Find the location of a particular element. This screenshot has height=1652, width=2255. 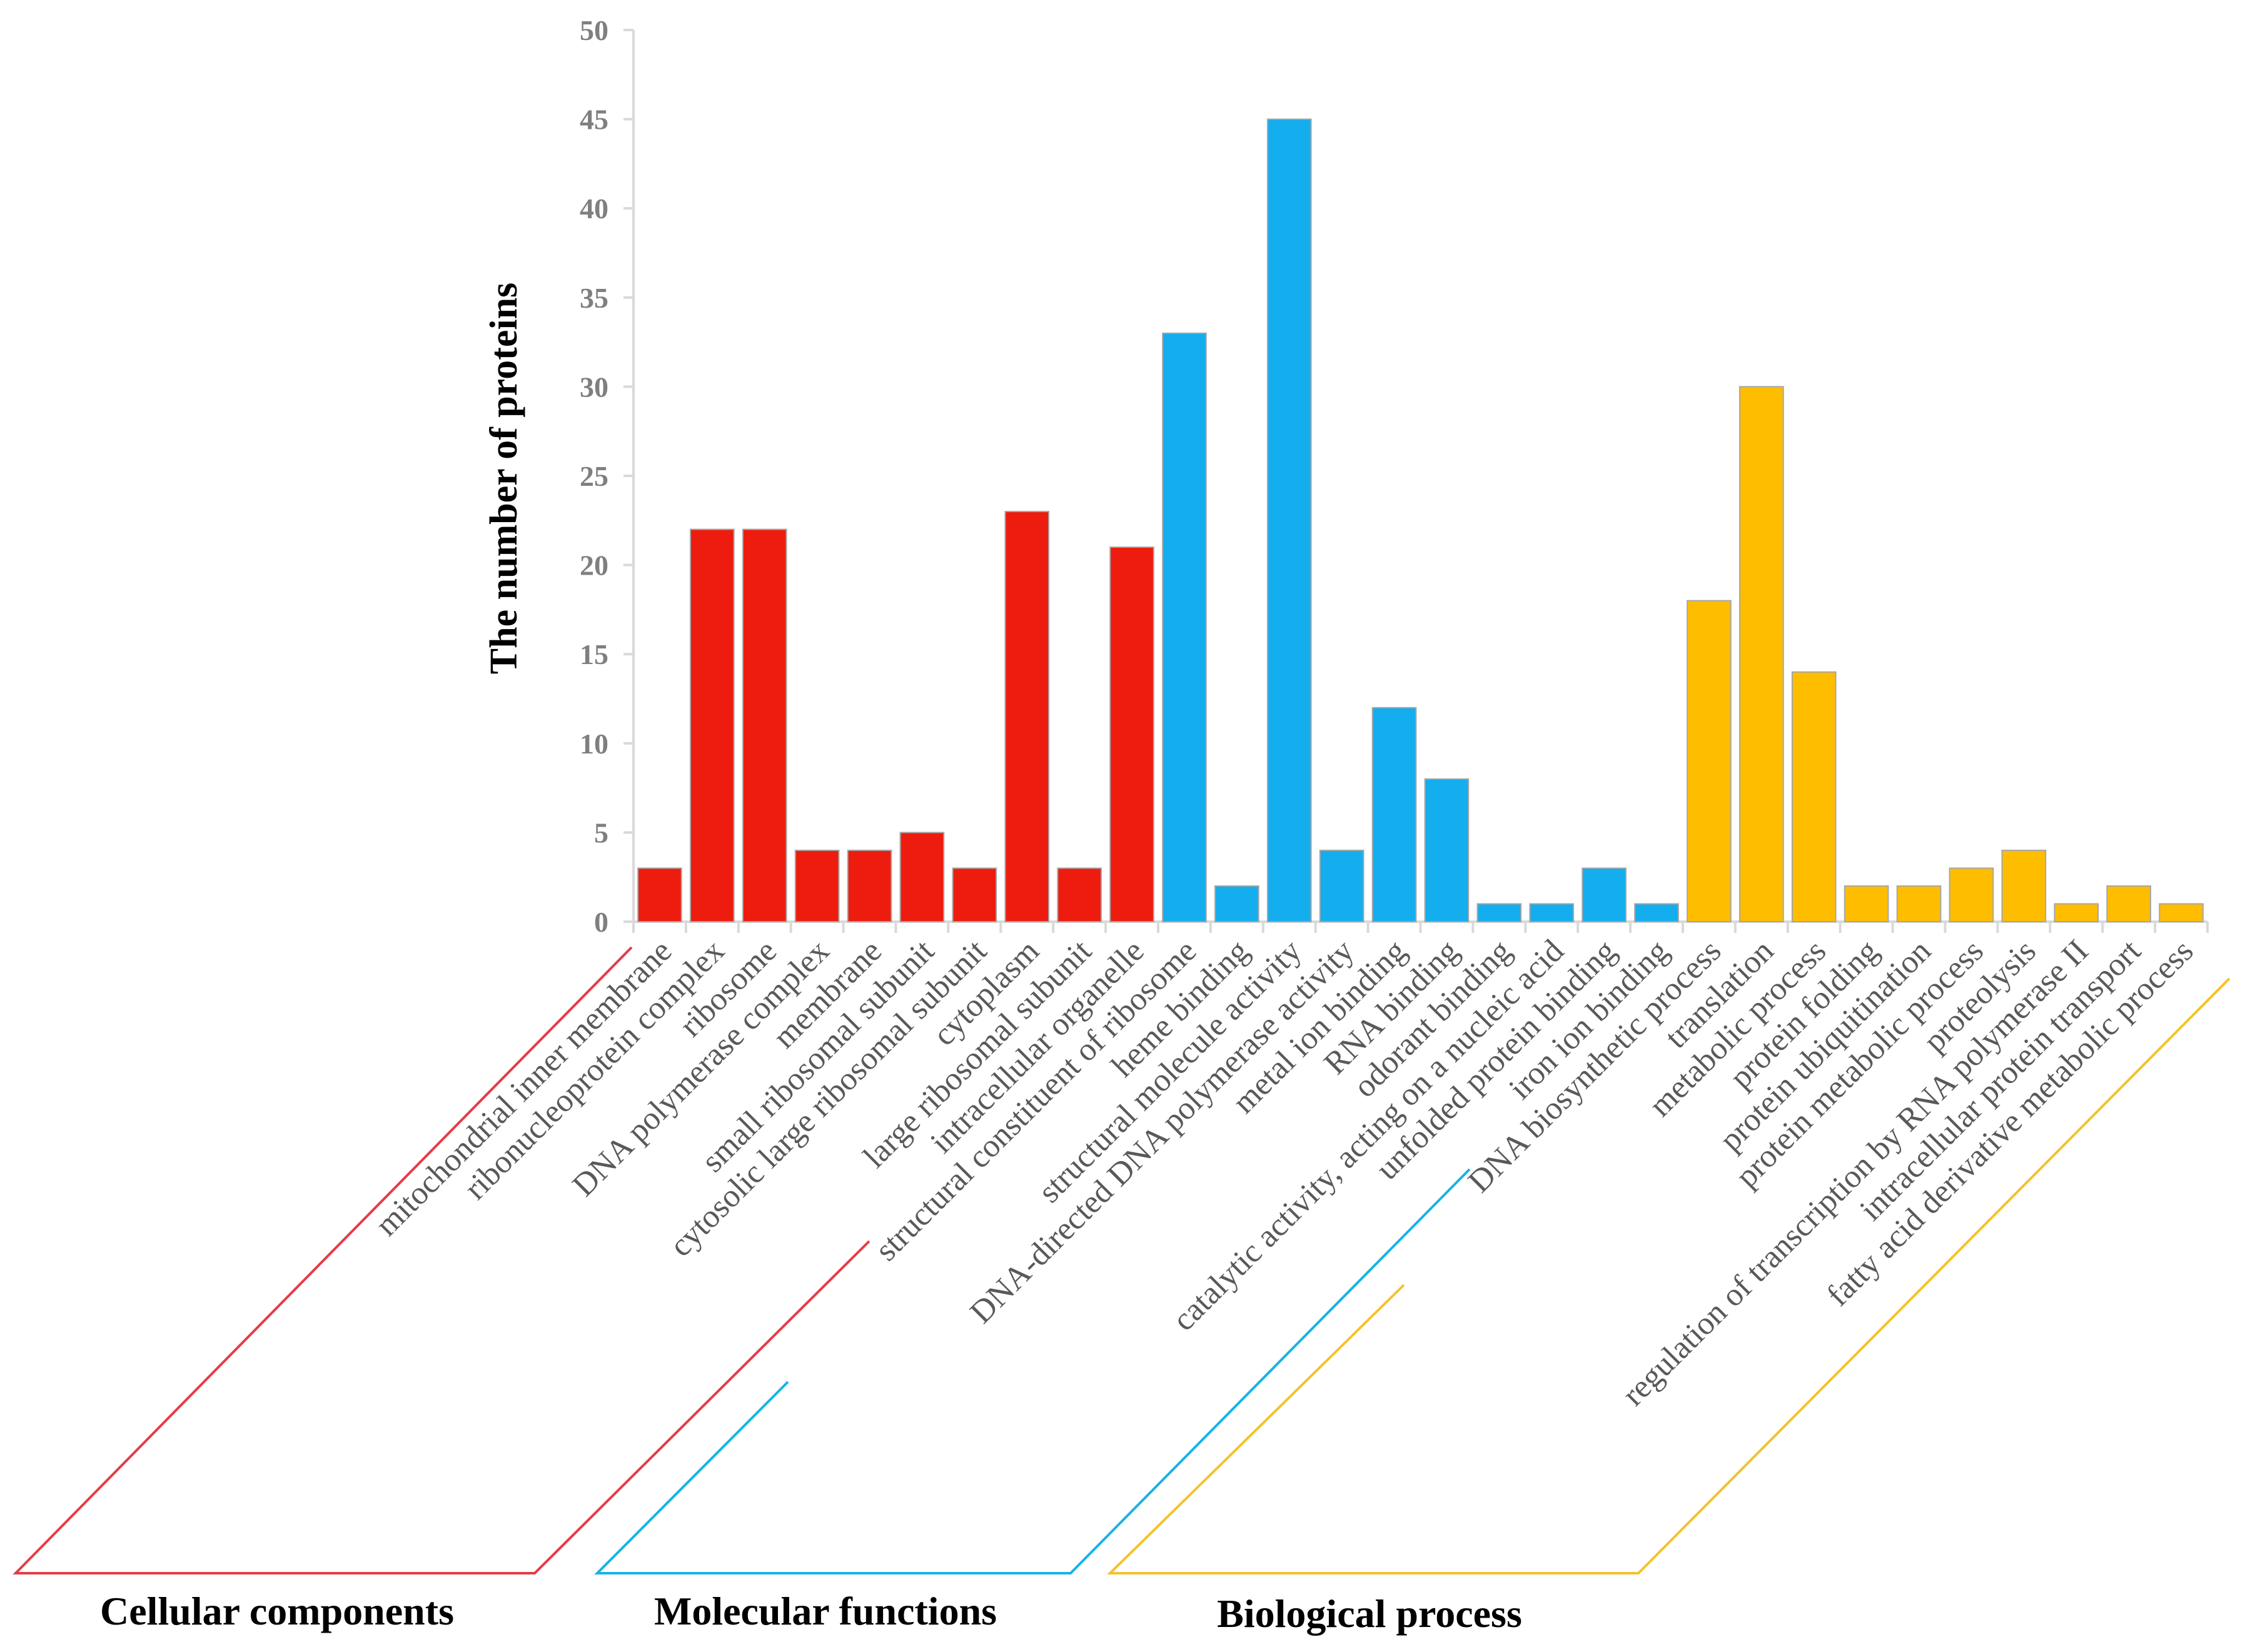

group-label: Cellular components is located at coordinates (277, 1611).